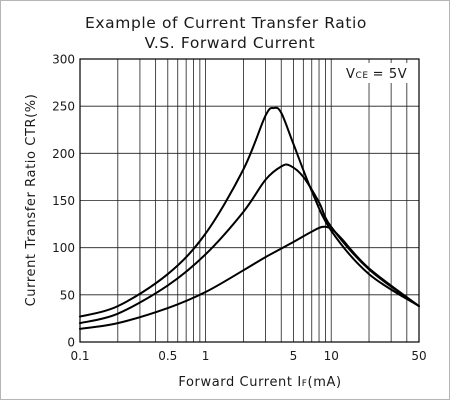  I want to click on x-tick-label: 0.5, so click(167, 356).